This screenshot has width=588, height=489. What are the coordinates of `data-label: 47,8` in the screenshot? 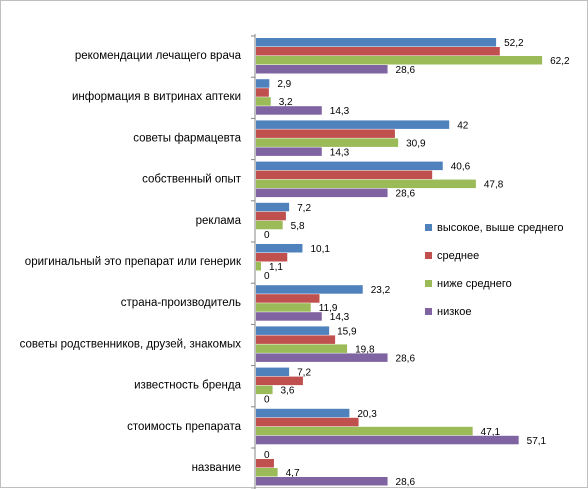 It's located at (494, 185).